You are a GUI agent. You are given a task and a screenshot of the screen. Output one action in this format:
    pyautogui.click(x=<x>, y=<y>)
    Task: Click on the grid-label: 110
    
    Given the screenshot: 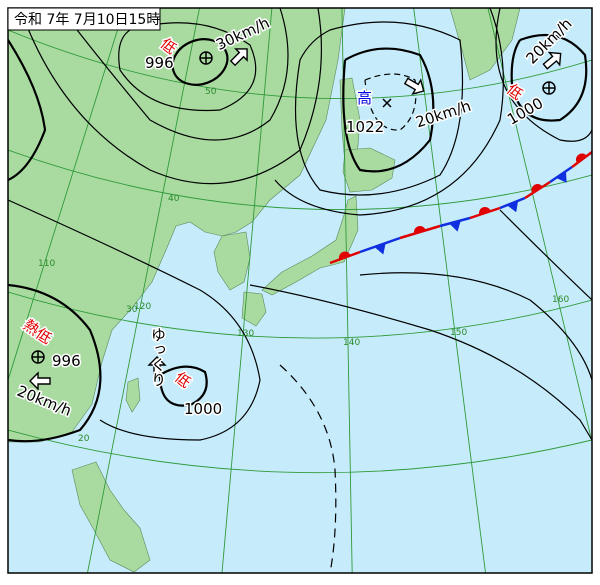 What is the action you would take?
    pyautogui.click(x=46, y=264)
    